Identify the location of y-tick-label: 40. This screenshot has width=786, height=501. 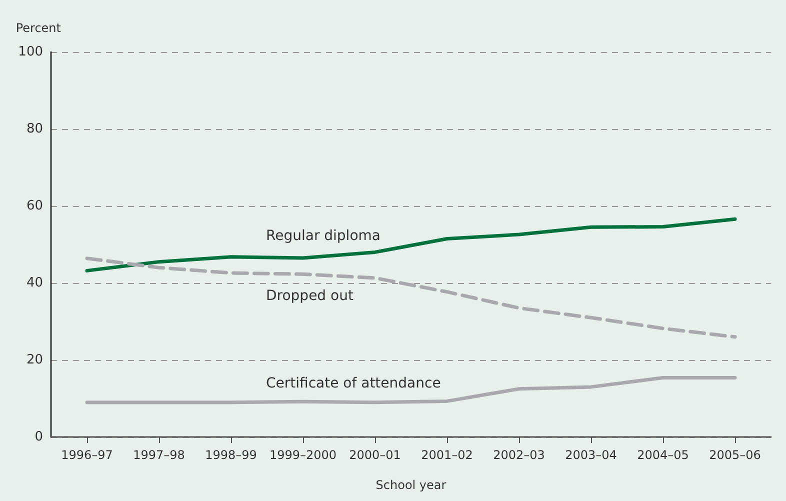
(34, 283).